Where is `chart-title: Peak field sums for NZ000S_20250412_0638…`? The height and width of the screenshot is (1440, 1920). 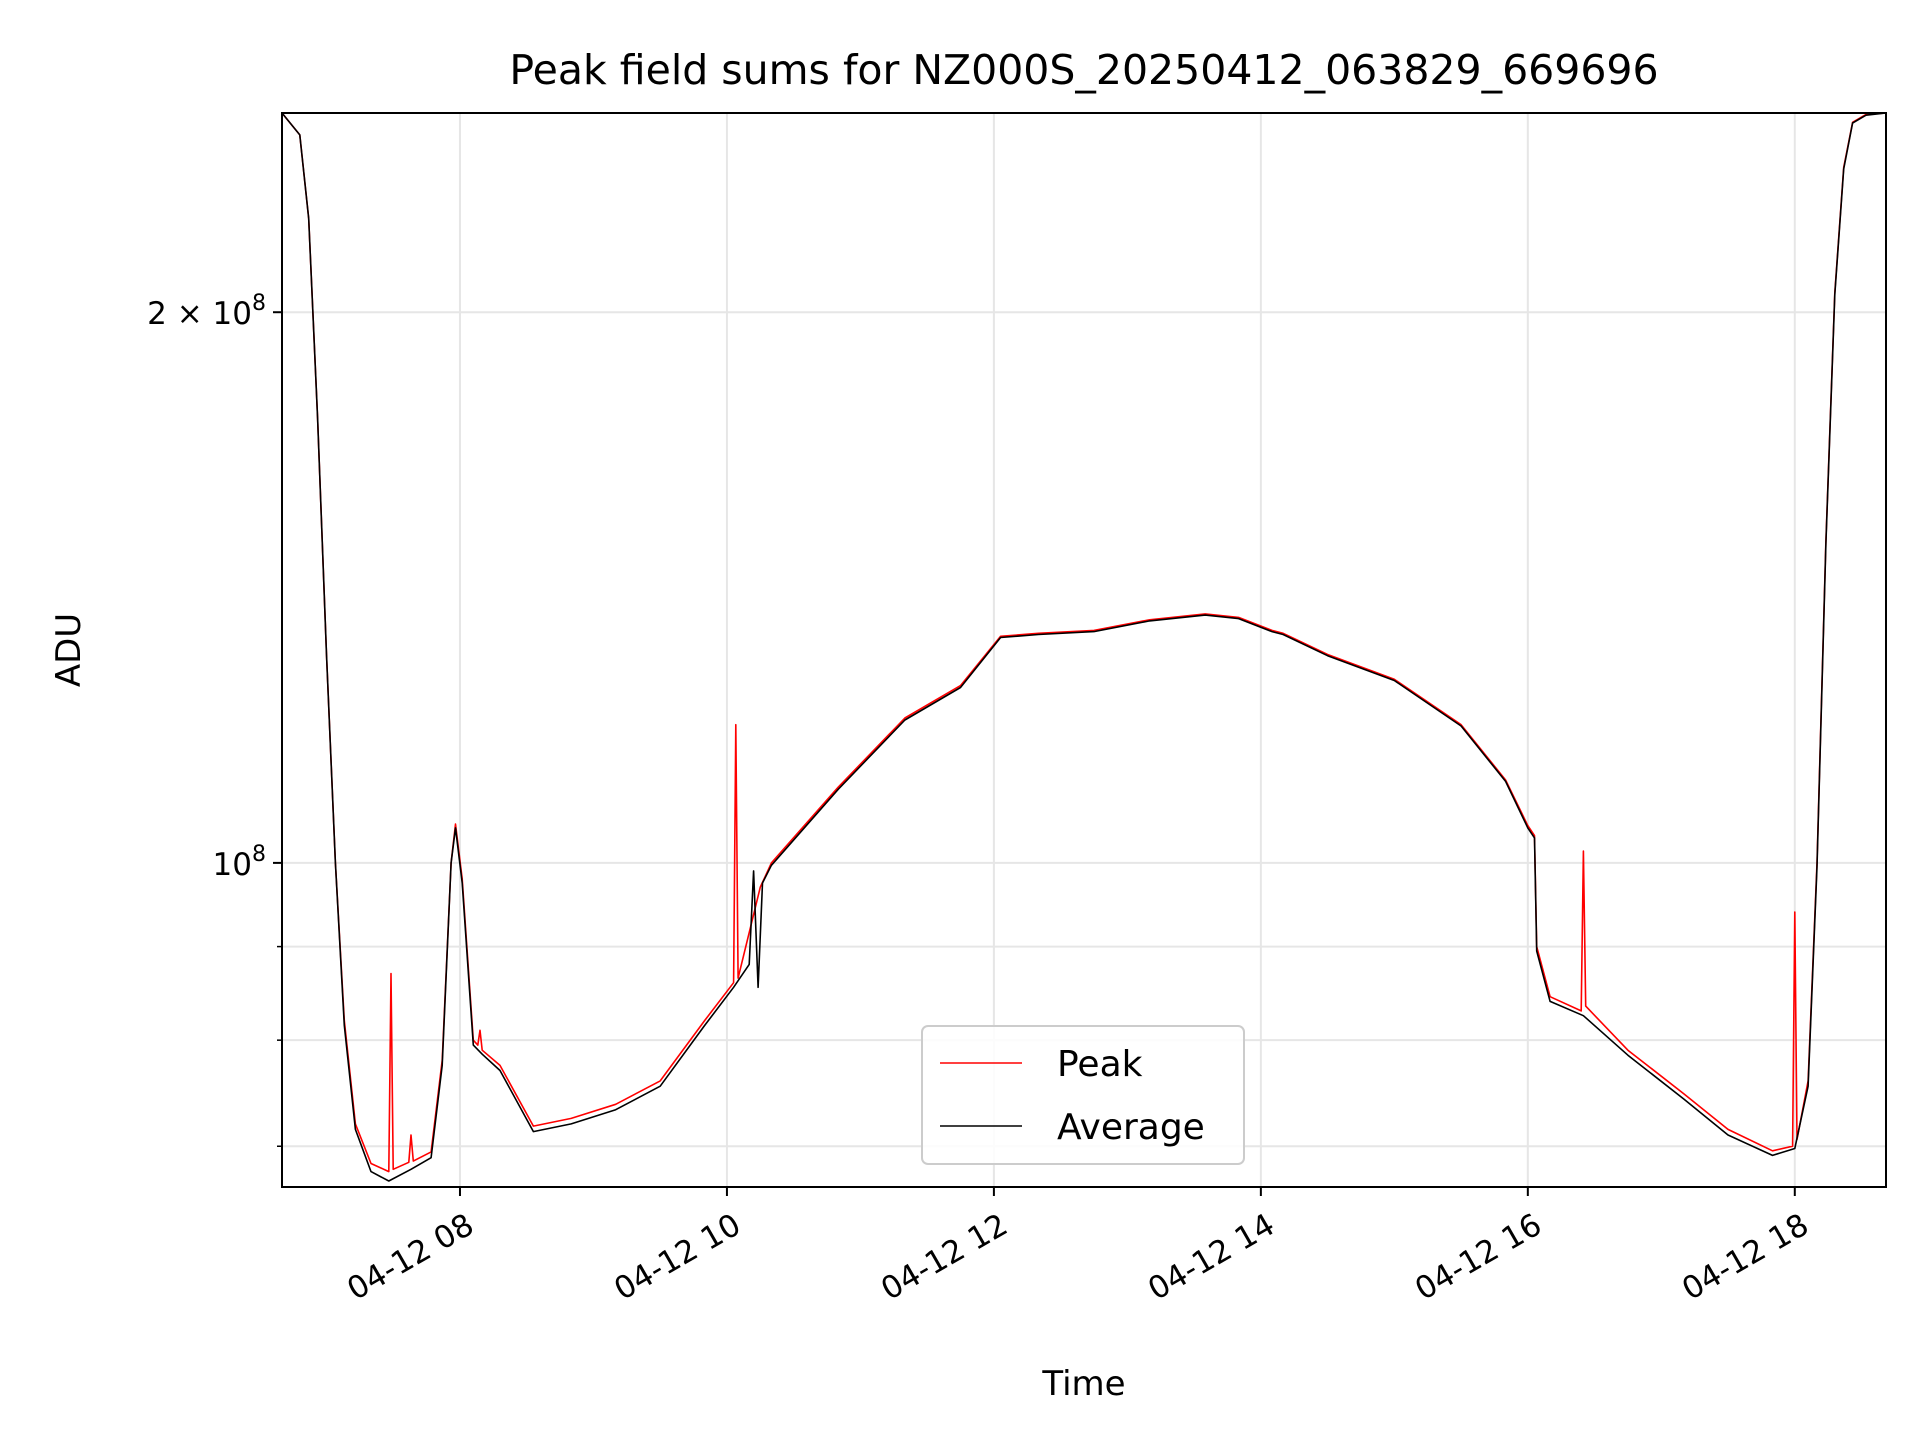
chart-title: Peak field sums for NZ000S_20250412_0638… is located at coordinates (1083, 70).